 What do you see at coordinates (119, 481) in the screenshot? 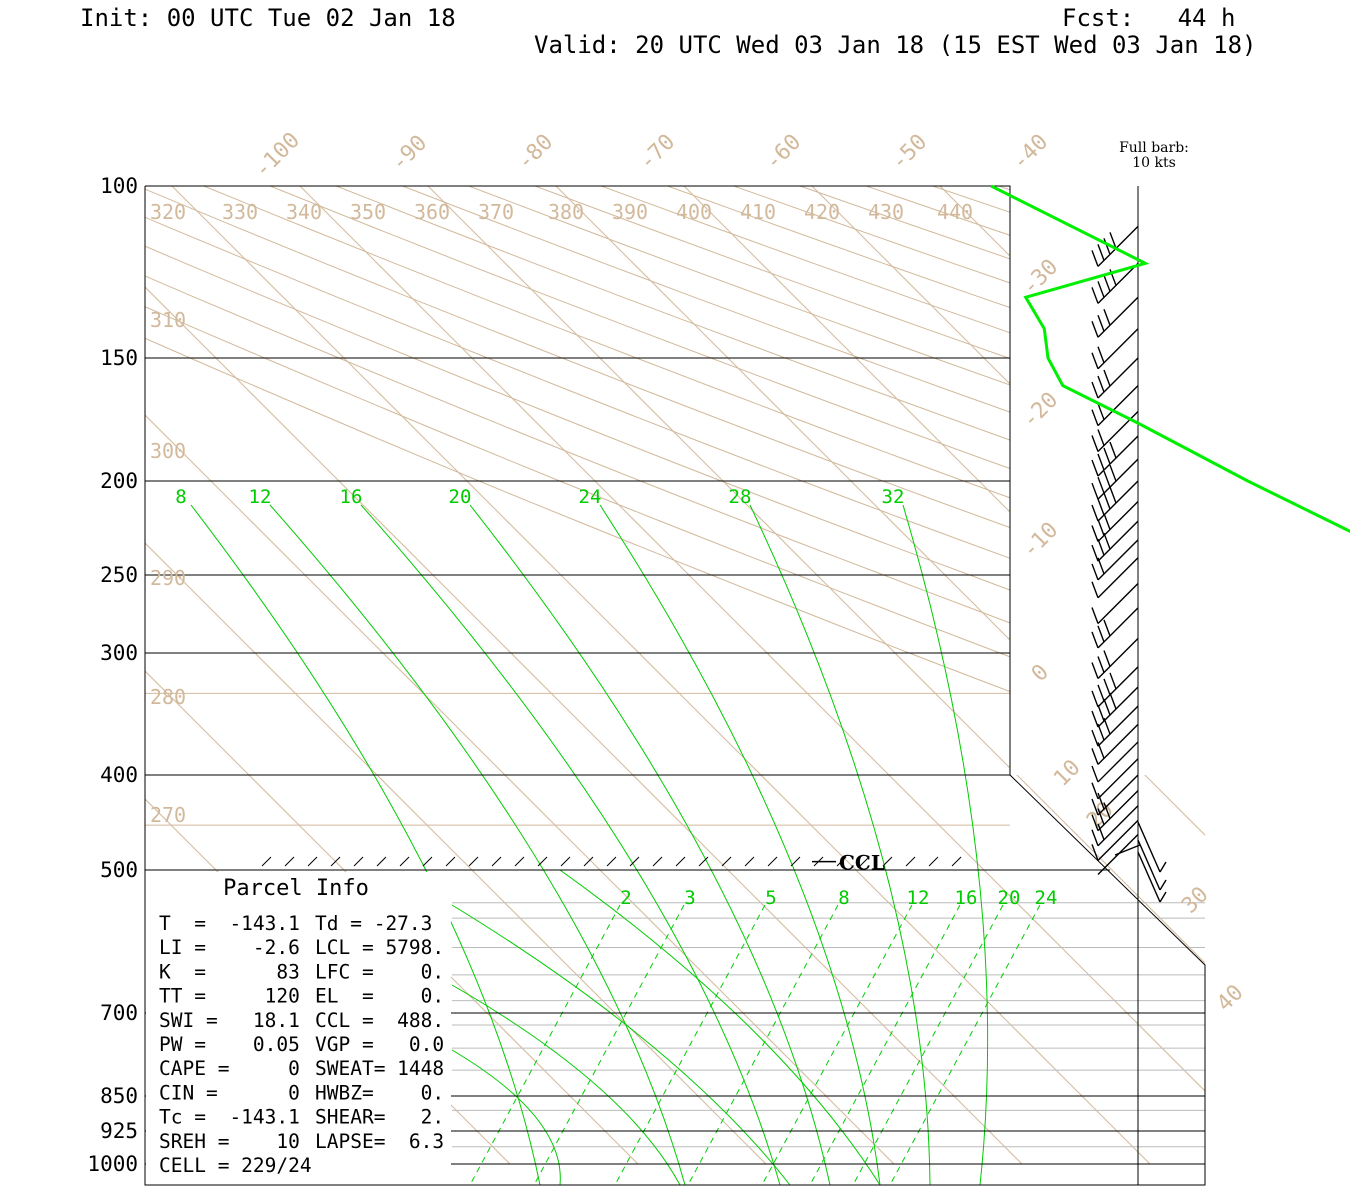
I see `pressure-label: 200` at bounding box center [119, 481].